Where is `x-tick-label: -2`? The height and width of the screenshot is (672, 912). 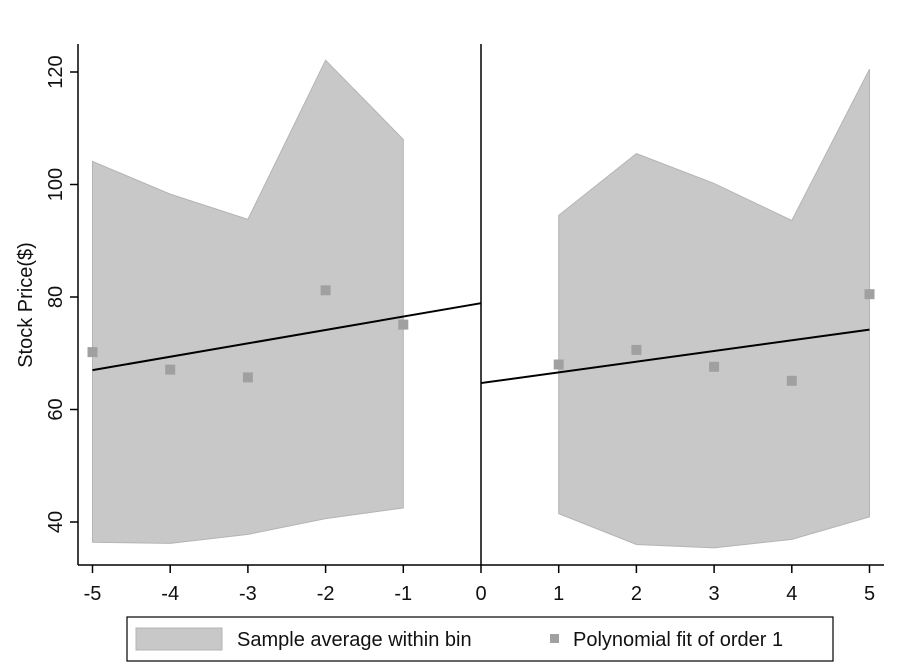 x-tick-label: -2 is located at coordinates (326, 594).